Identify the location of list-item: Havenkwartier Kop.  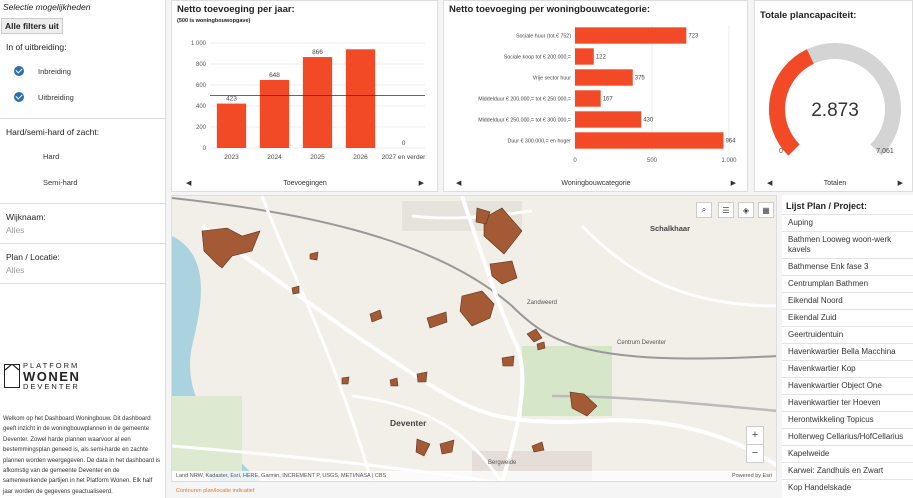
(847, 368).